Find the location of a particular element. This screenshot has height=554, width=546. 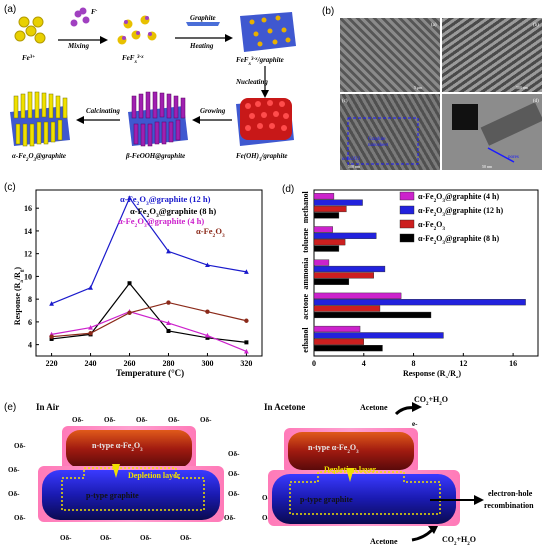

y-tick-label: 14 is located at coordinates (28, 231).